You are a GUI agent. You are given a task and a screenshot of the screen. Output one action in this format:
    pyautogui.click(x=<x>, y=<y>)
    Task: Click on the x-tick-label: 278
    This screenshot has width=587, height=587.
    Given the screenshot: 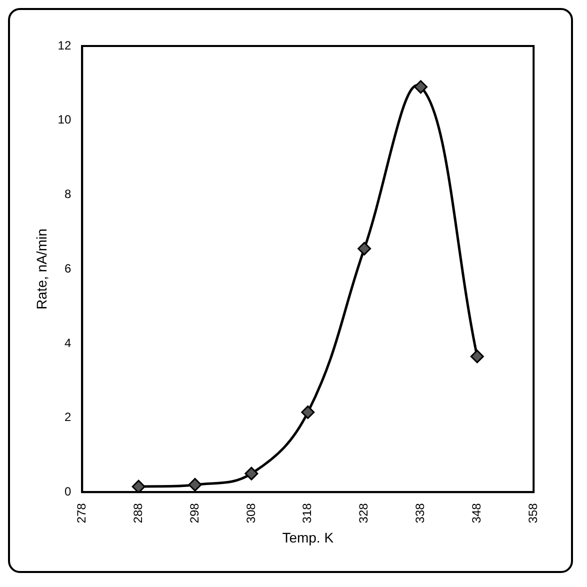 What is the action you would take?
    pyautogui.click(x=81, y=513)
    